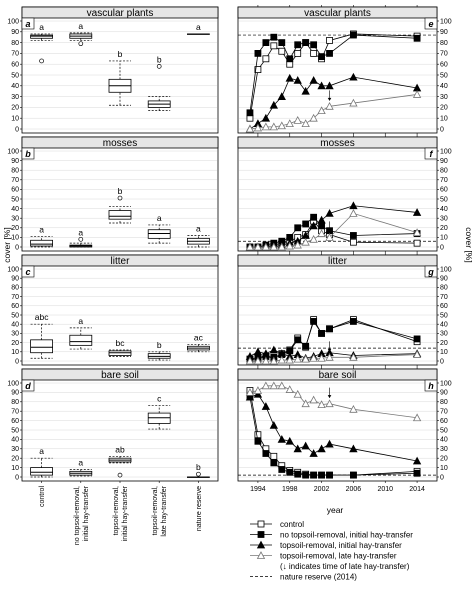 The height and width of the screenshot is (595, 474). I want to click on x-tick-label: 1994, so click(258, 489).